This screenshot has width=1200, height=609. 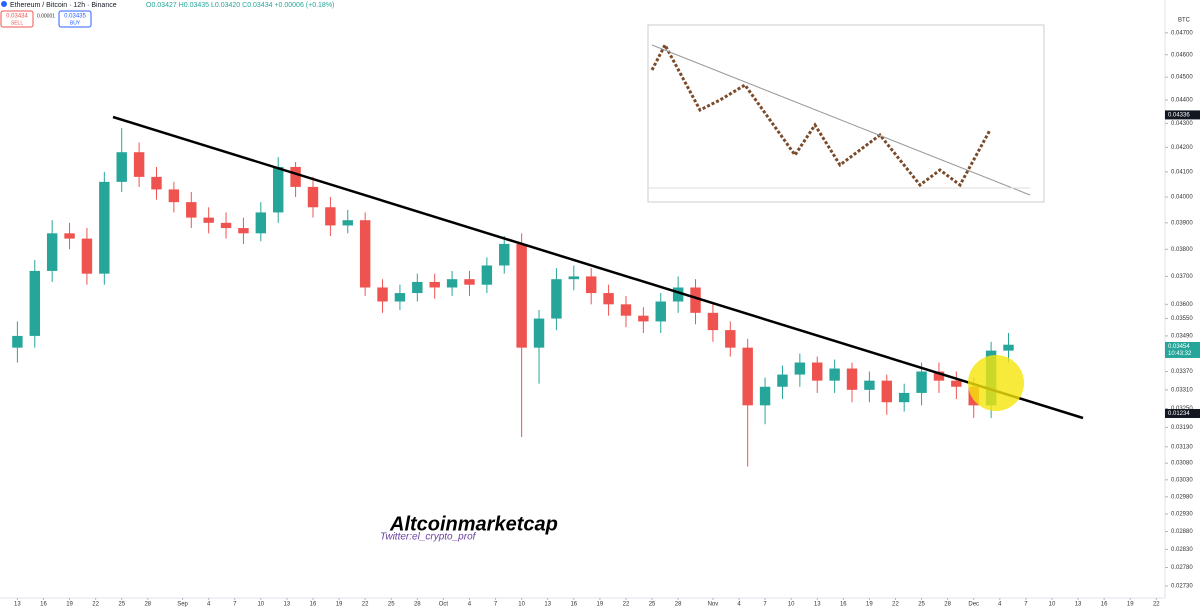 I want to click on y-tick-label: 0.04600, so click(x=1182, y=55).